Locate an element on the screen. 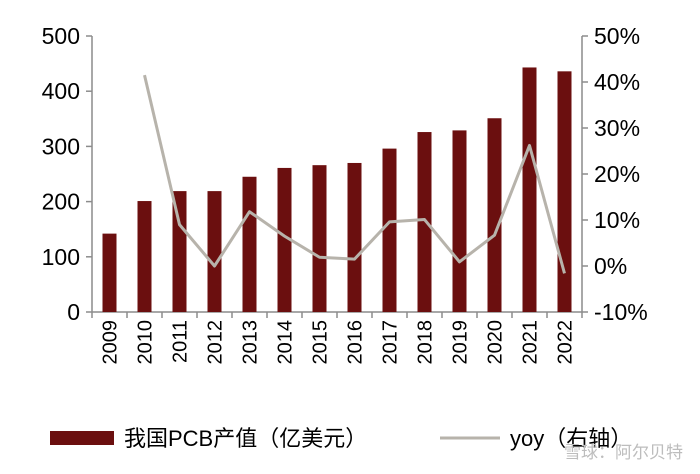 The width and height of the screenshot is (700, 474). y-right-tick-label: 50% is located at coordinates (617, 36).